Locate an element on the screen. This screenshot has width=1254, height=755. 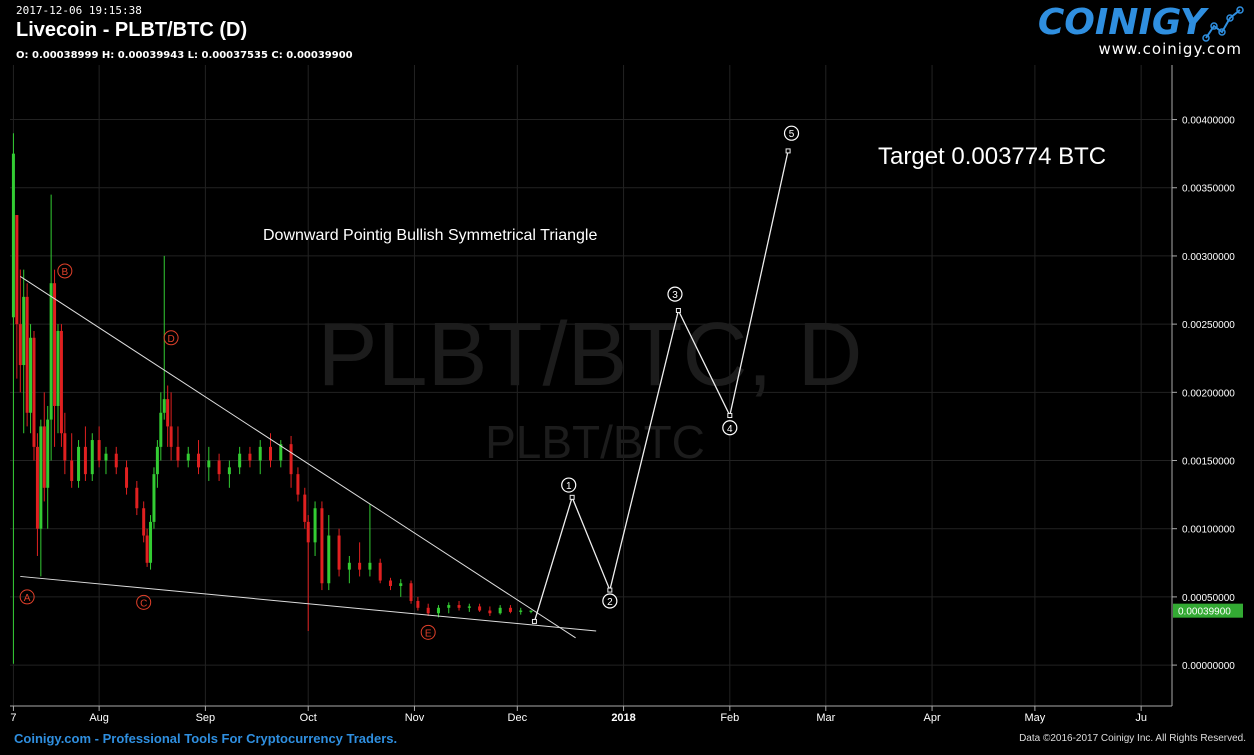
watermark-large: PLBT/BTC, D is located at coordinates (589, 355).